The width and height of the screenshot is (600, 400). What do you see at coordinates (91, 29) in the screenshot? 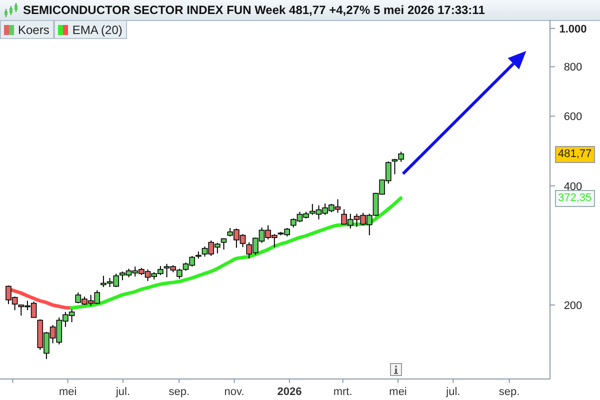
I see `legend-label: EMA (20)` at bounding box center [91, 29].